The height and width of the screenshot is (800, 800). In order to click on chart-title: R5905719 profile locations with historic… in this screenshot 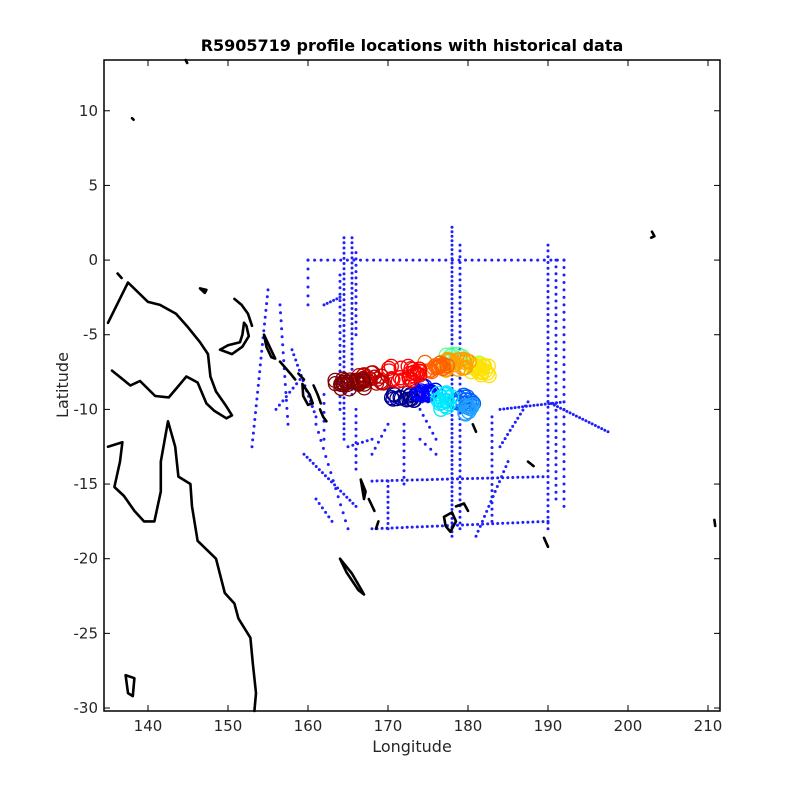, I will do `click(412, 45)`.